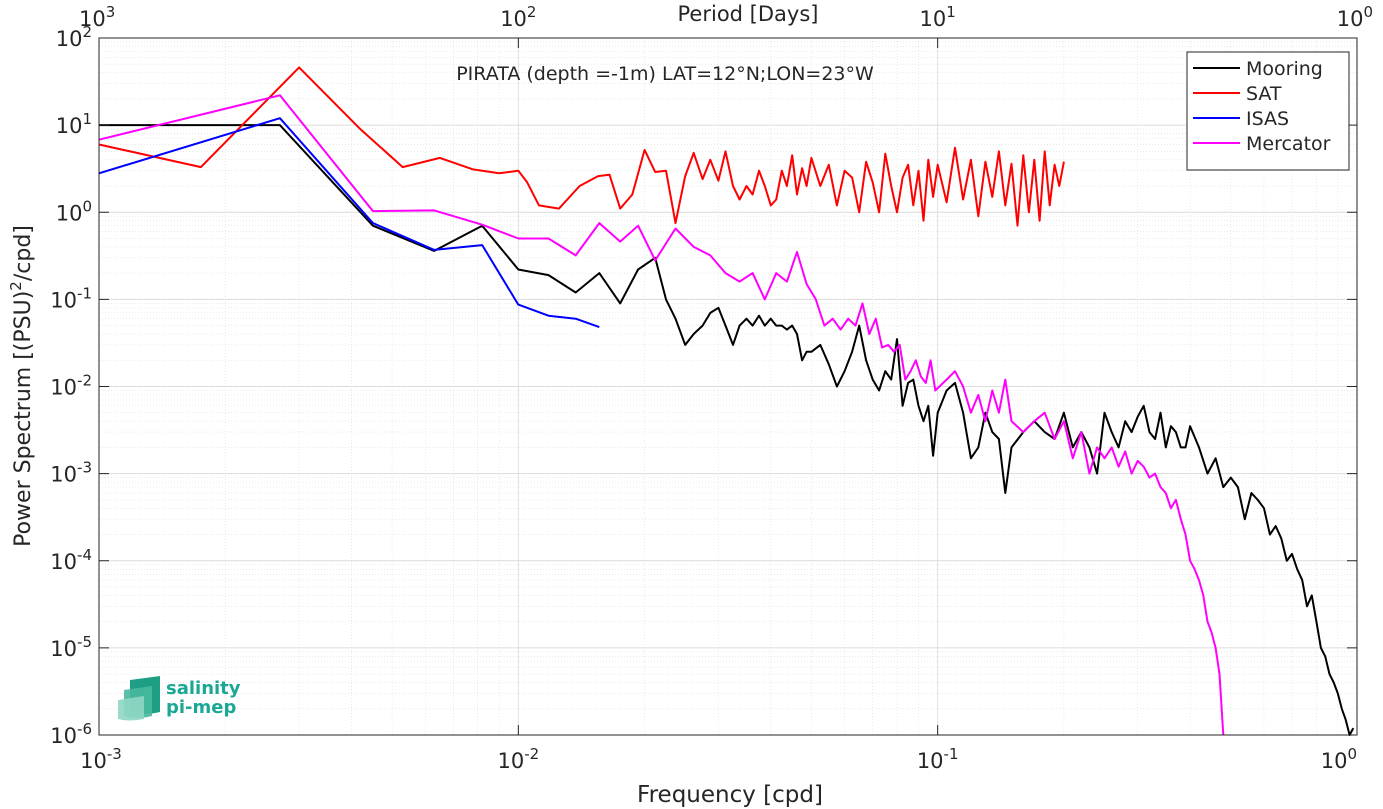 The image size is (1383, 809). I want to click on series-line-sat, so click(581, 146).